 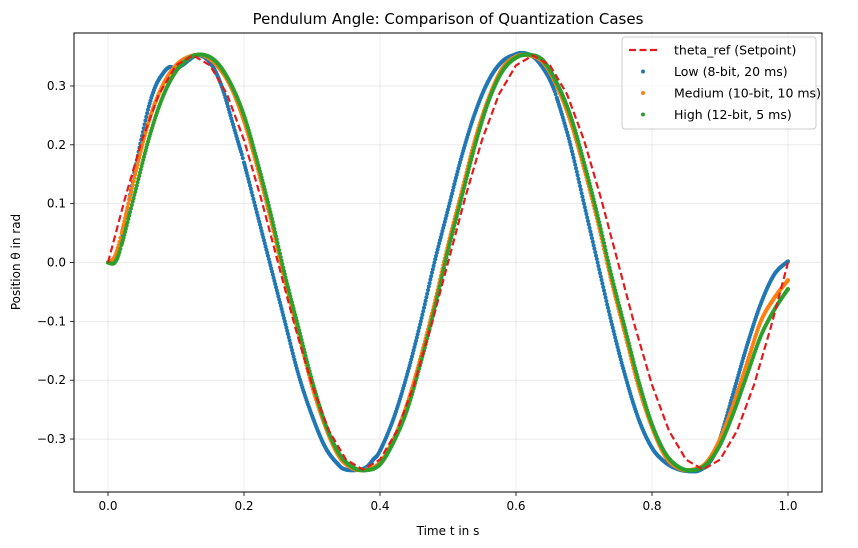 What do you see at coordinates (51, 321) in the screenshot?
I see `y-tick-label: −0.1` at bounding box center [51, 321].